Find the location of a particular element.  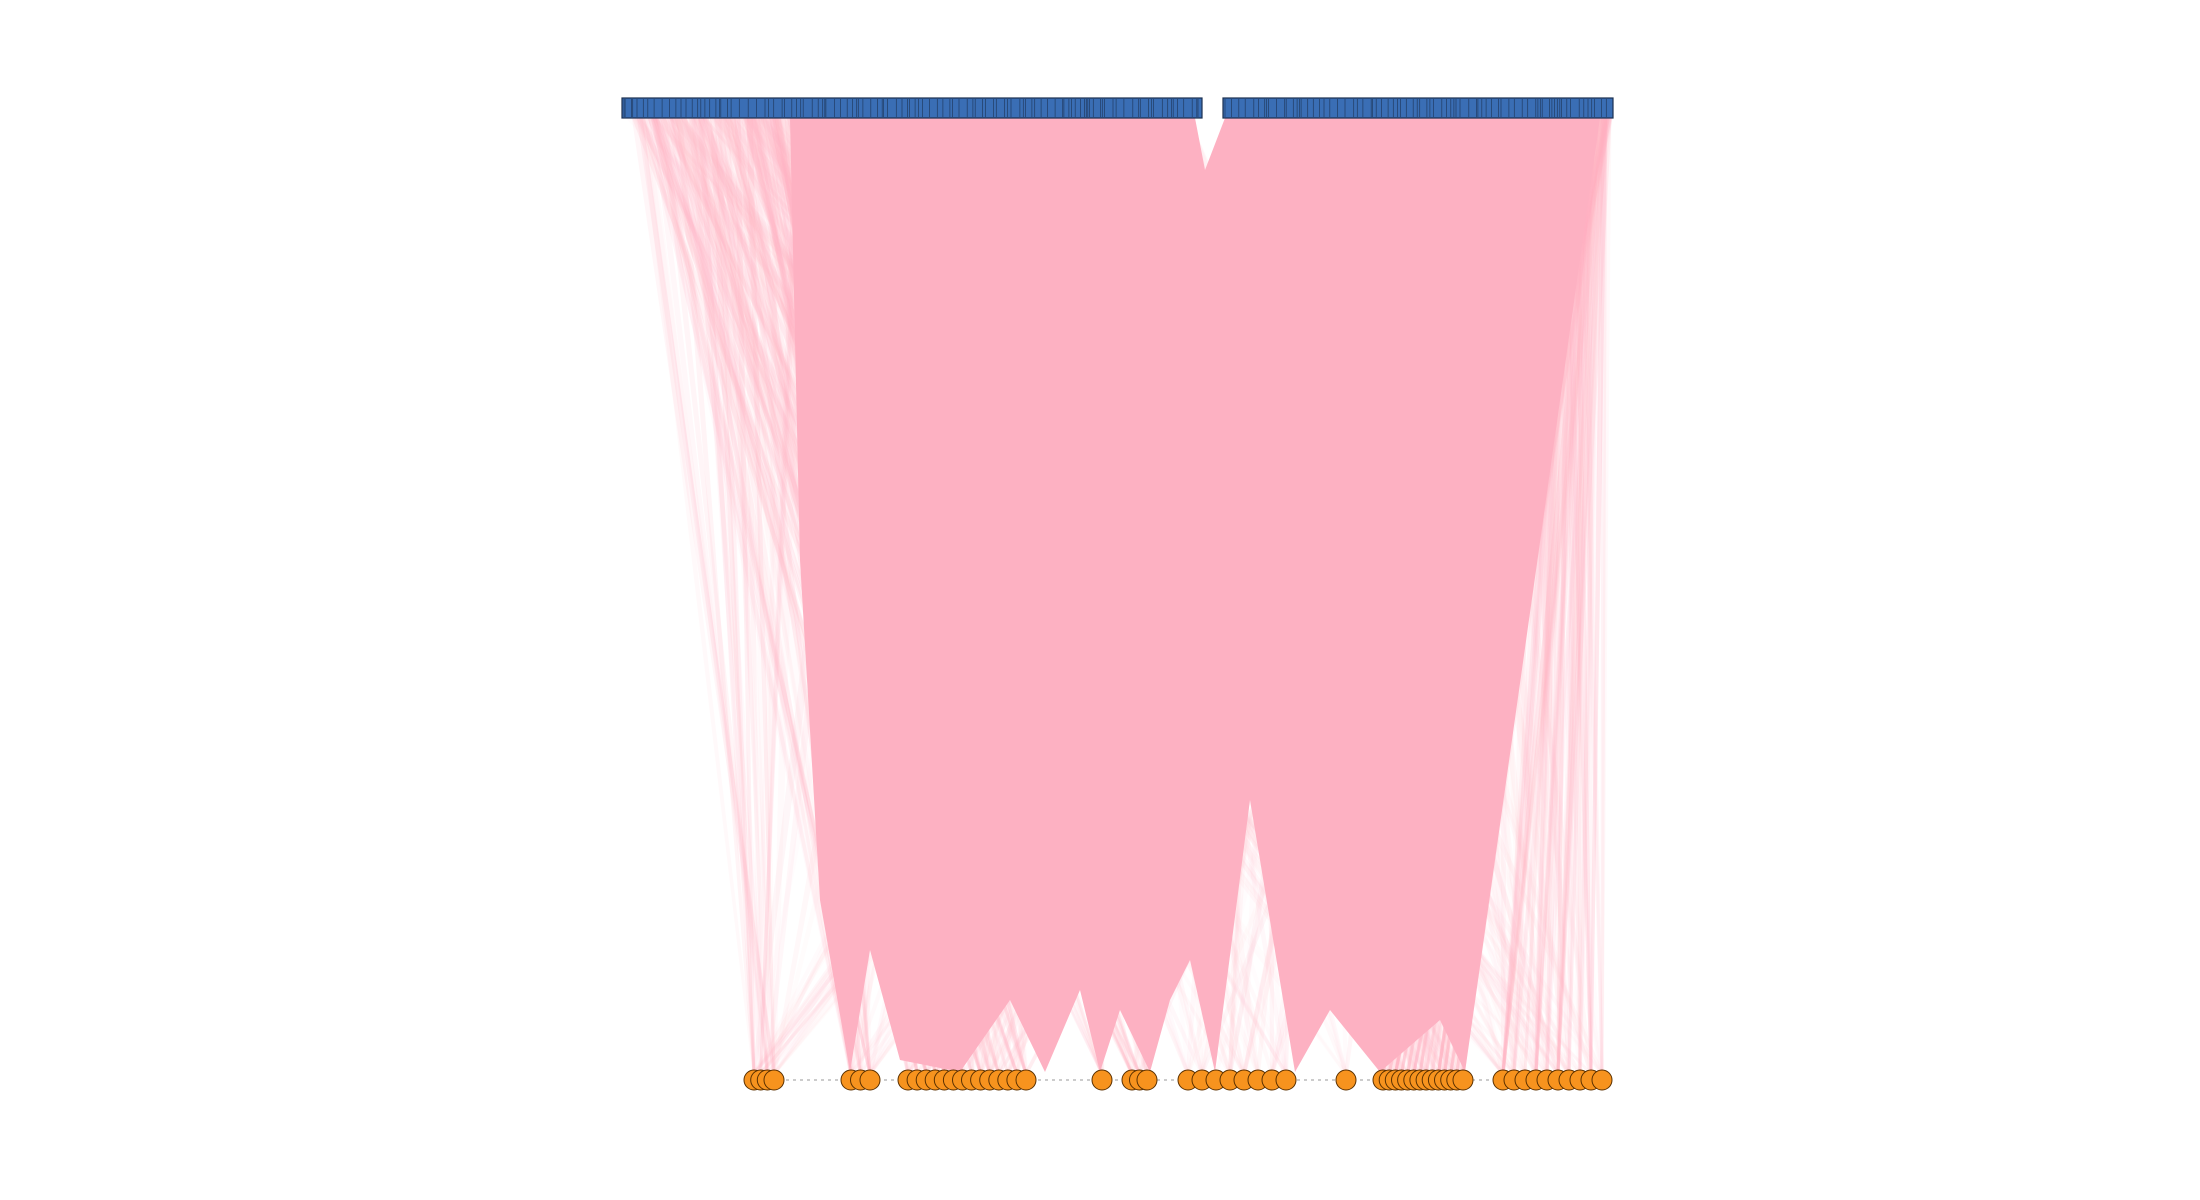

block-right is located at coordinates (1418, 108).